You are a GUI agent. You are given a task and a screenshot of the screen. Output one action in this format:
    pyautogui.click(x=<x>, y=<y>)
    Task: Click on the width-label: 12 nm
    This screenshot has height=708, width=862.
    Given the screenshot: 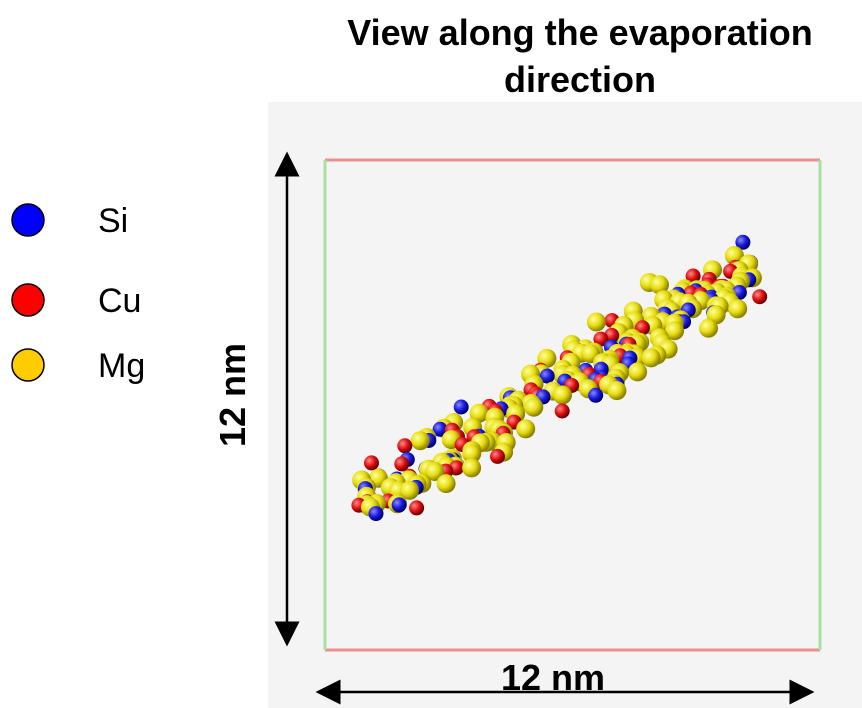 What is the action you would take?
    pyautogui.click(x=553, y=677)
    